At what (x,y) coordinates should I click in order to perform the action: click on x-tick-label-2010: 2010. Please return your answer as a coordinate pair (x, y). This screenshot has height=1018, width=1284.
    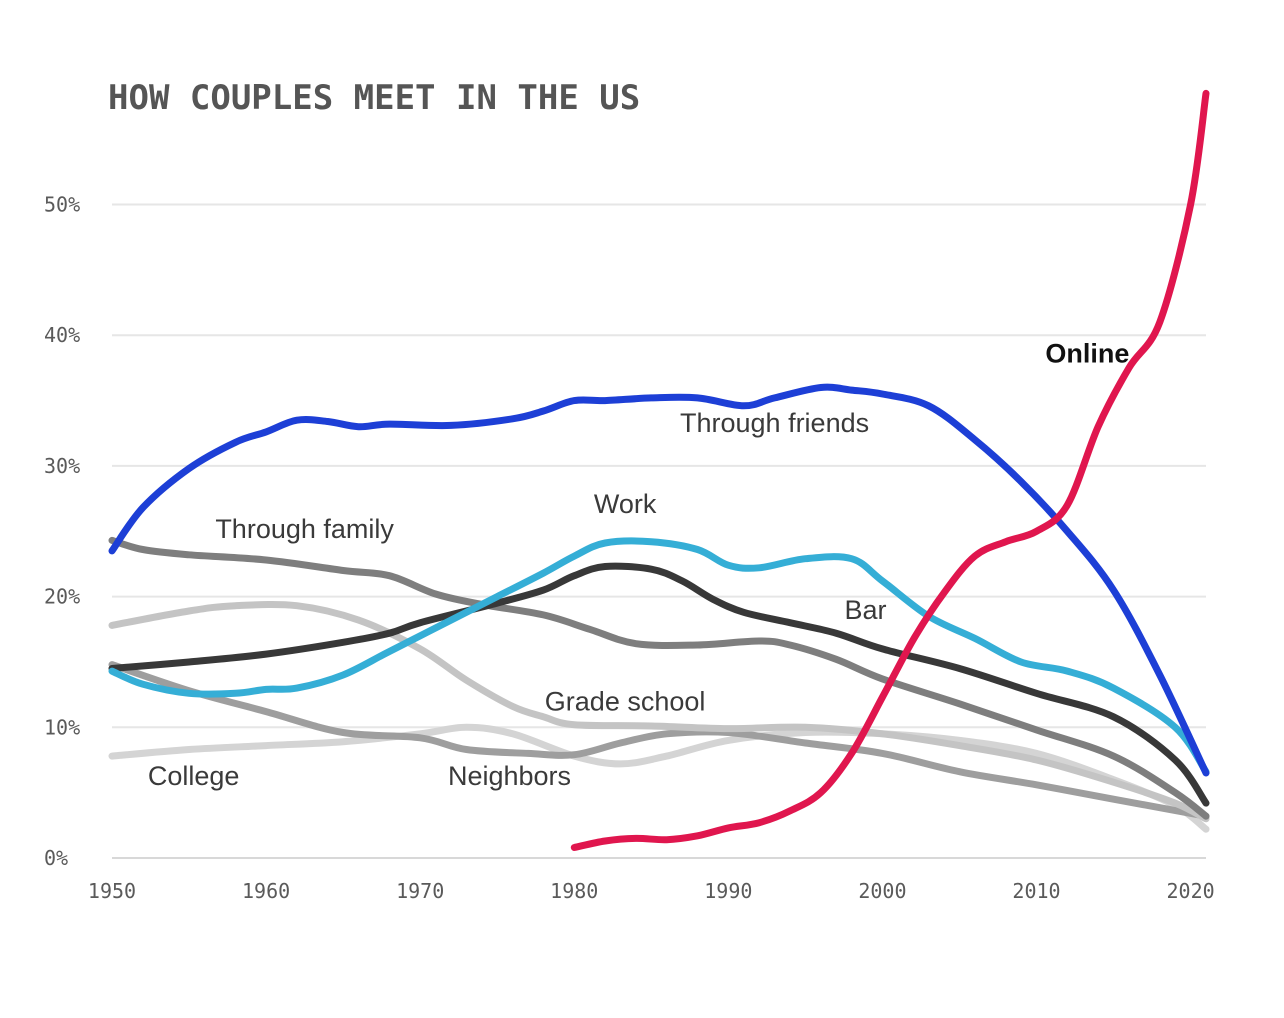
    Looking at the image, I should click on (1036, 891).